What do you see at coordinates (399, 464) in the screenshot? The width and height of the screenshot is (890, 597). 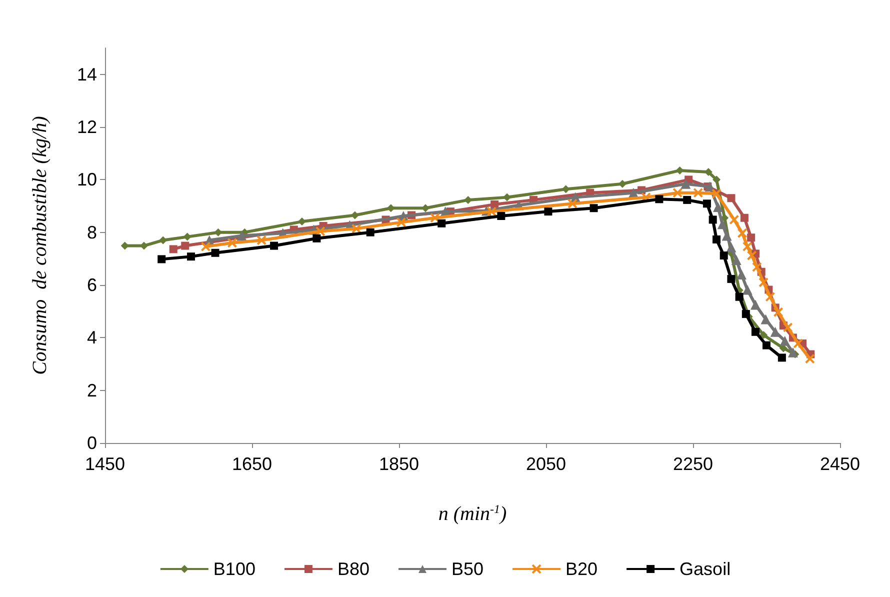 I see `x-tick-label: 1850` at bounding box center [399, 464].